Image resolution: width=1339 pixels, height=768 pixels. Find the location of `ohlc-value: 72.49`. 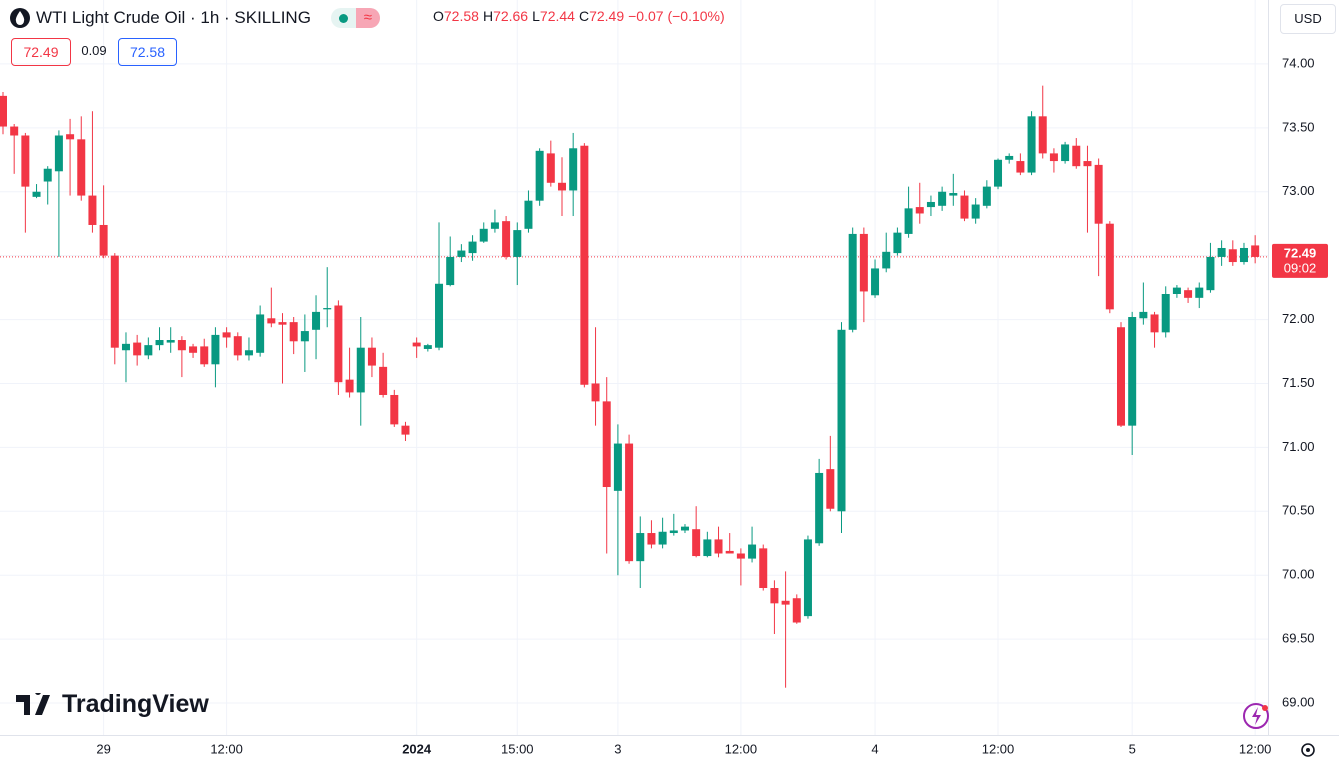

ohlc-value: 72.49 is located at coordinates (607, 16).